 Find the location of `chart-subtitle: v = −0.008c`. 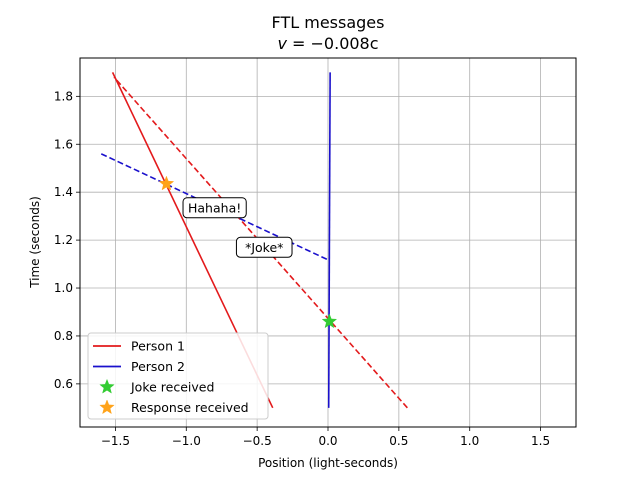

chart-subtitle: v = −0.008c is located at coordinates (327, 43).